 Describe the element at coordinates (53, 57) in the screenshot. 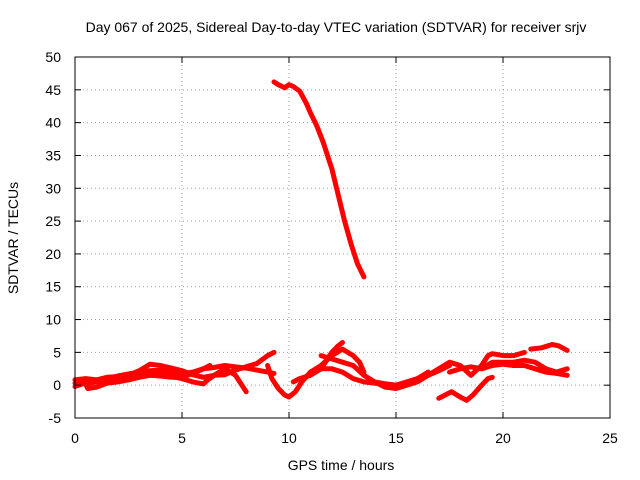

I see `y-tick-label: 50` at that location.